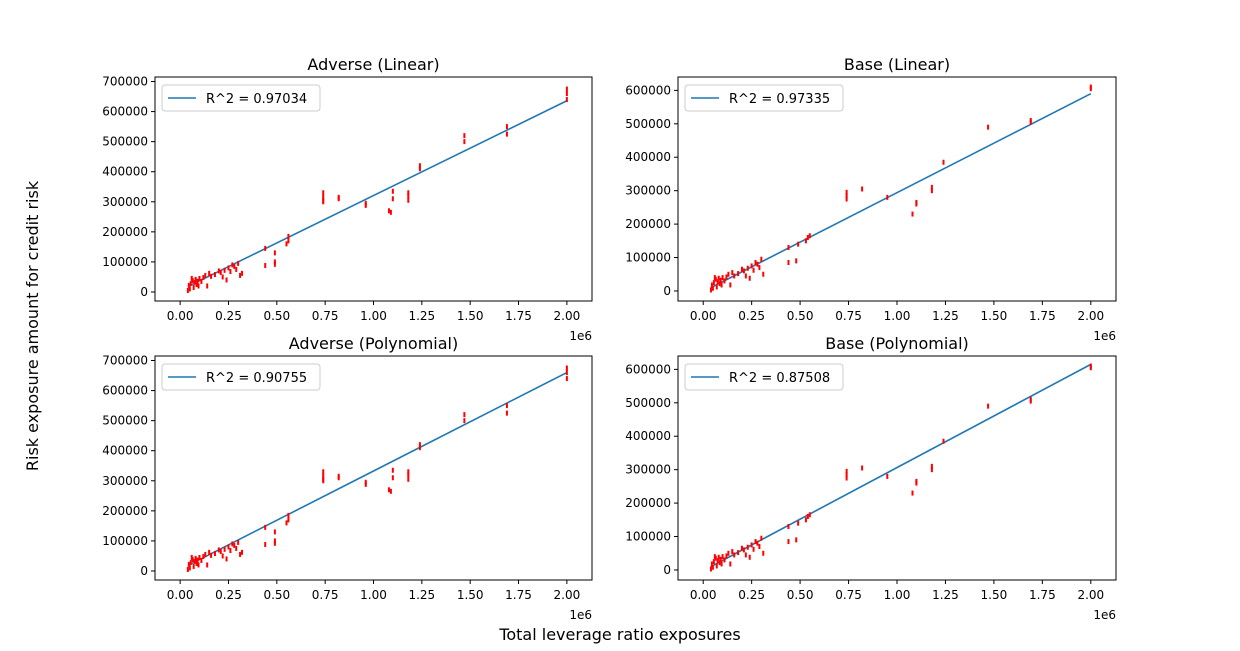 The height and width of the screenshot is (651, 1240). What do you see at coordinates (619, 634) in the screenshot?
I see `figure-xlabel: Total leverage ratio exposures` at bounding box center [619, 634].